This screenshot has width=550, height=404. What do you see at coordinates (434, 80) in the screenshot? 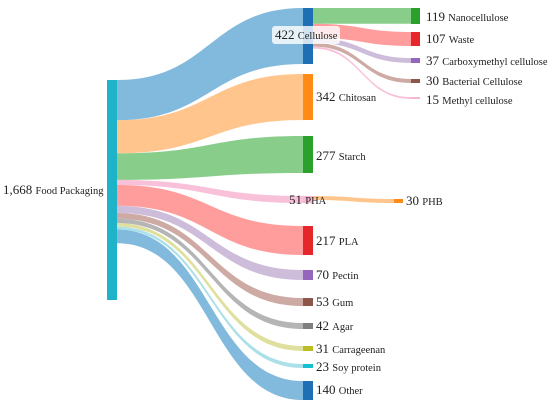
I see `label-value-bact: 30` at bounding box center [434, 80].